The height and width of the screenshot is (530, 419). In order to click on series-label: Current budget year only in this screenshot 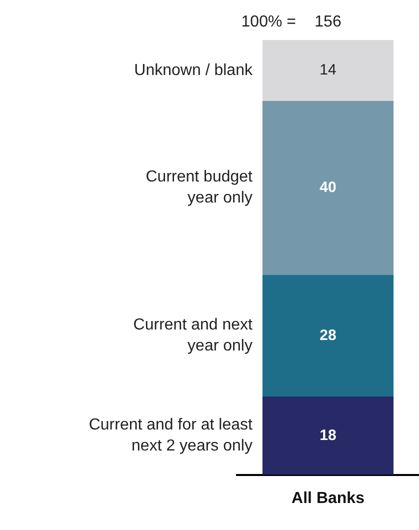, I will do `click(200, 187)`.